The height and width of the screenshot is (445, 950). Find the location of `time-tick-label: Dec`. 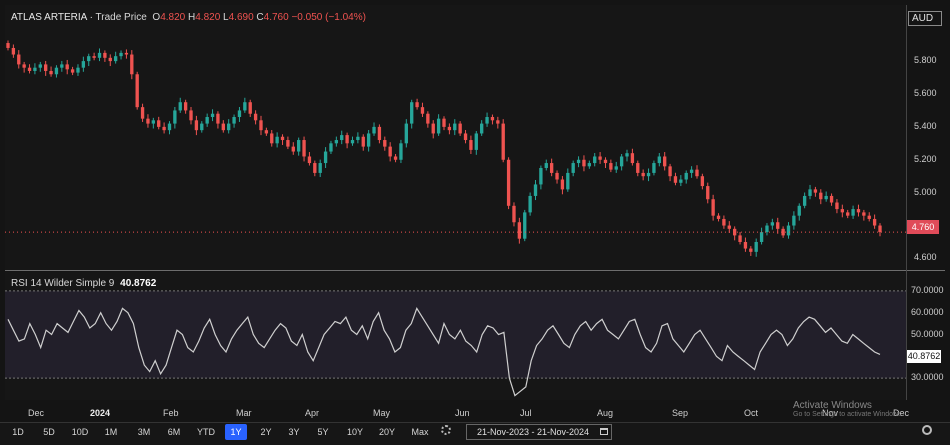

time-tick-label: Dec is located at coordinates (36, 413).